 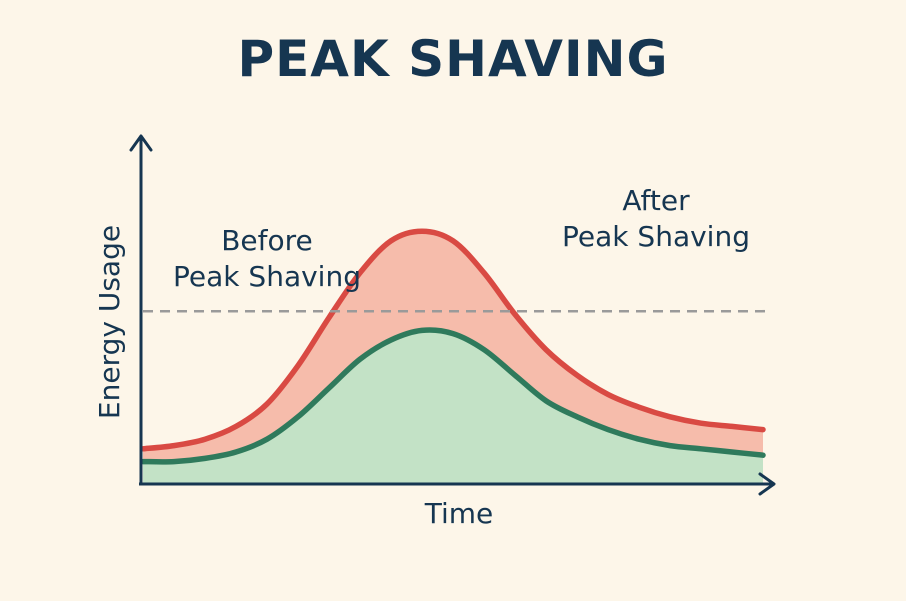 I want to click on before-series-label: Before Peak Shaving, so click(x=267, y=258).